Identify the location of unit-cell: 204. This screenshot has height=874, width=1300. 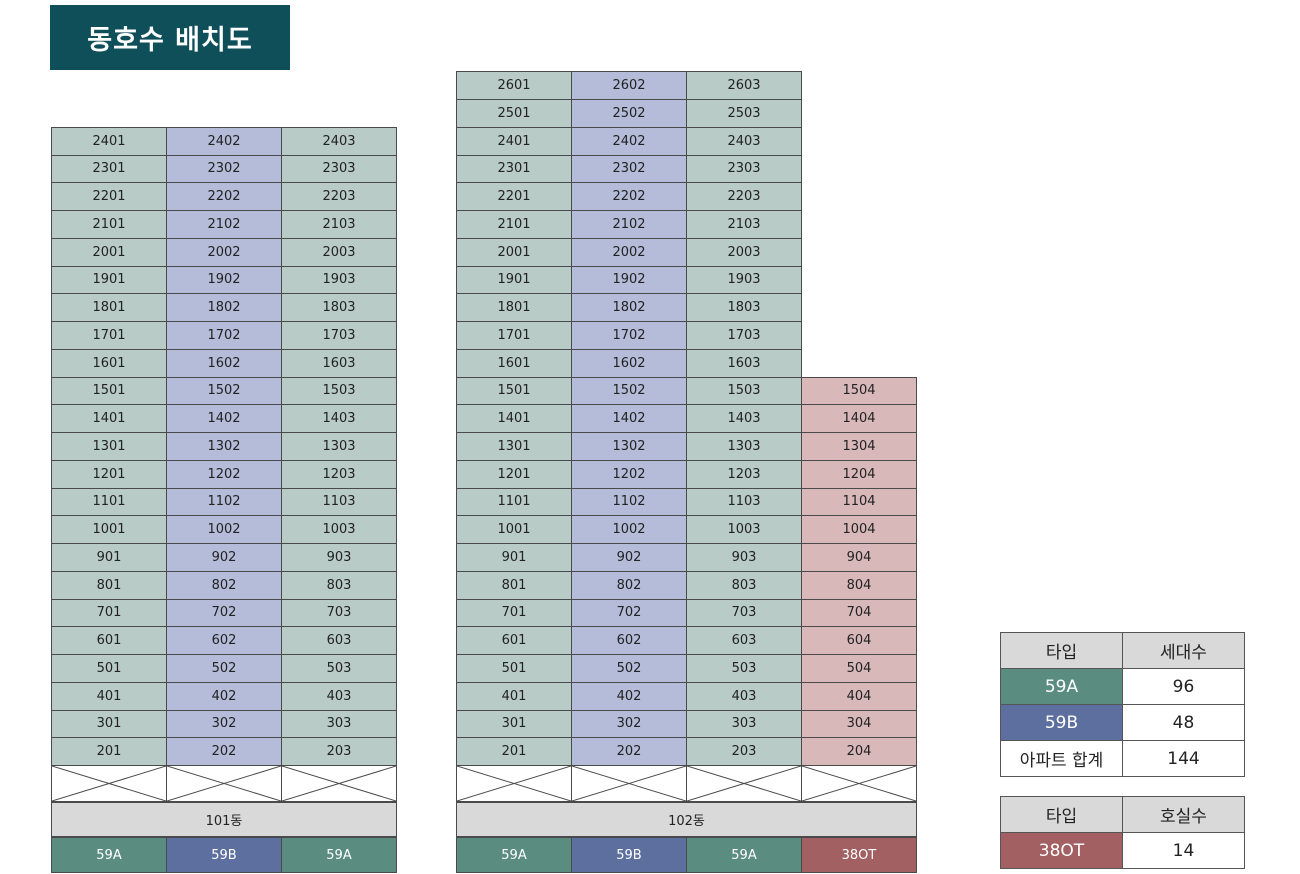
(859, 751).